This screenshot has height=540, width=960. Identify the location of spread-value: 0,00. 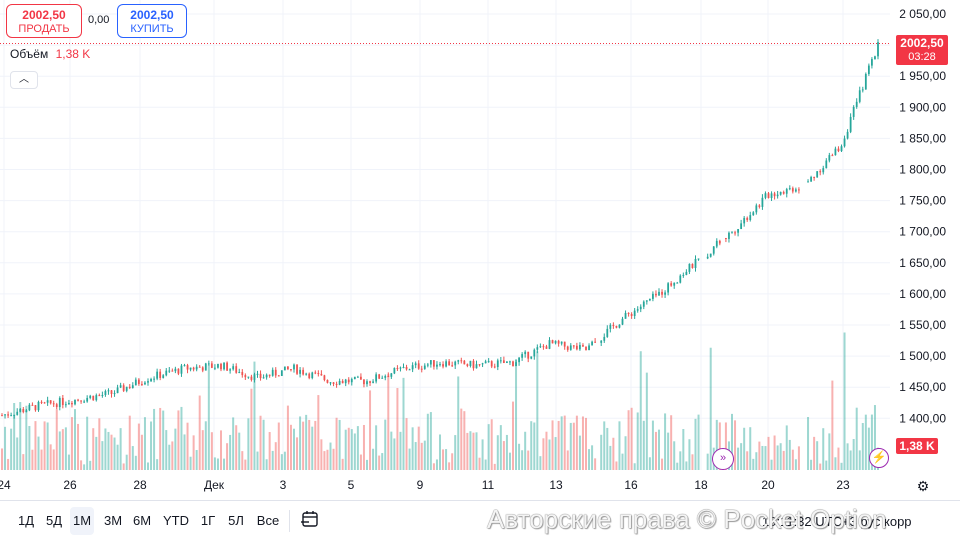
(99, 20).